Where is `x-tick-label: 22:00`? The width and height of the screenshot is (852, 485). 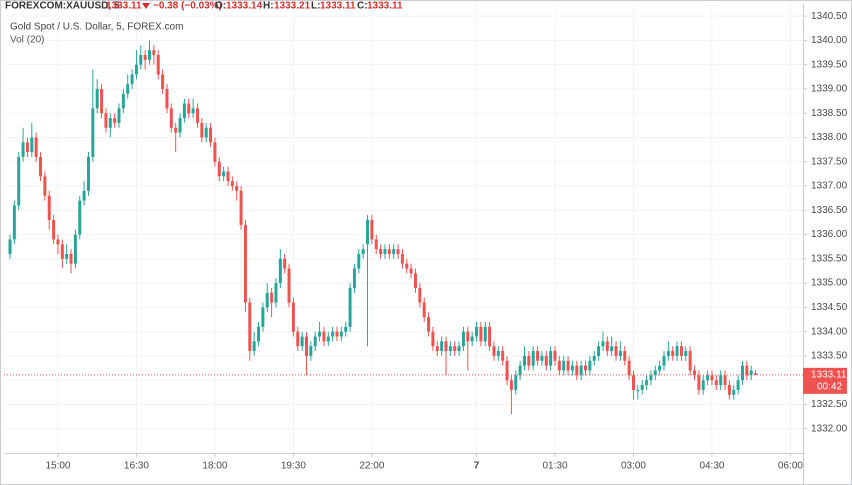 x-tick-label: 22:00 is located at coordinates (371, 466).